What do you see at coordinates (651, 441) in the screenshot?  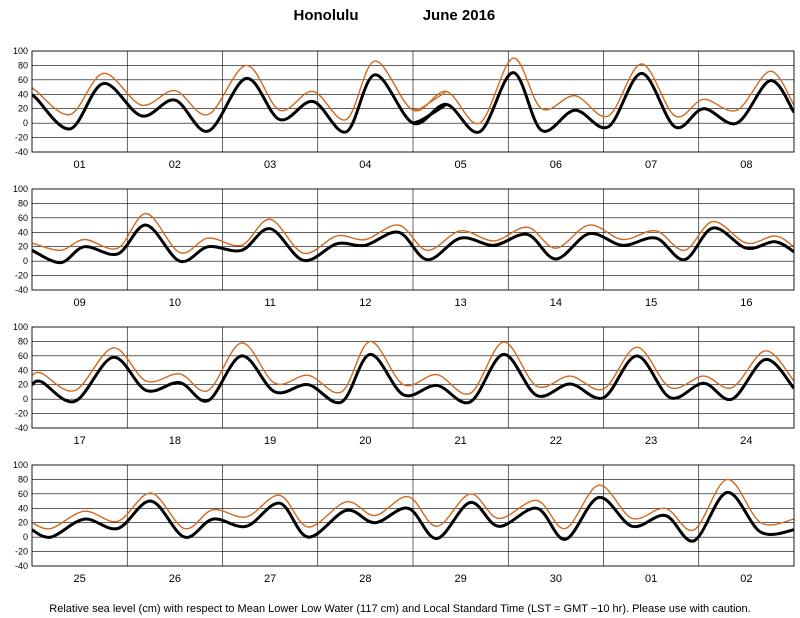 I see `day-label: 23` at bounding box center [651, 441].